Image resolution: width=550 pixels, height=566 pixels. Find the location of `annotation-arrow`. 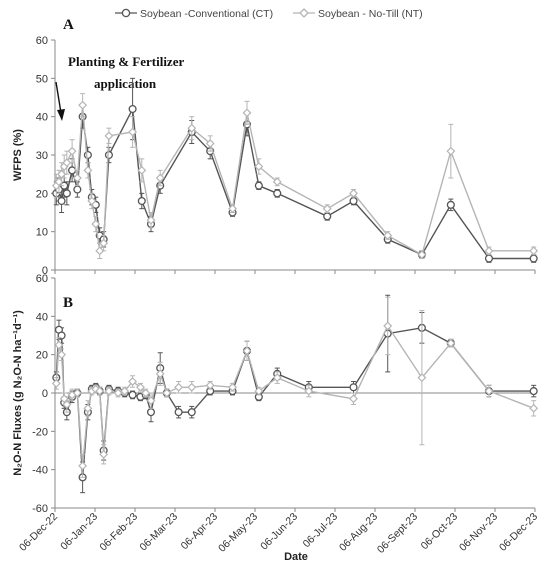

annotation-arrow is located at coordinates (60, 101).